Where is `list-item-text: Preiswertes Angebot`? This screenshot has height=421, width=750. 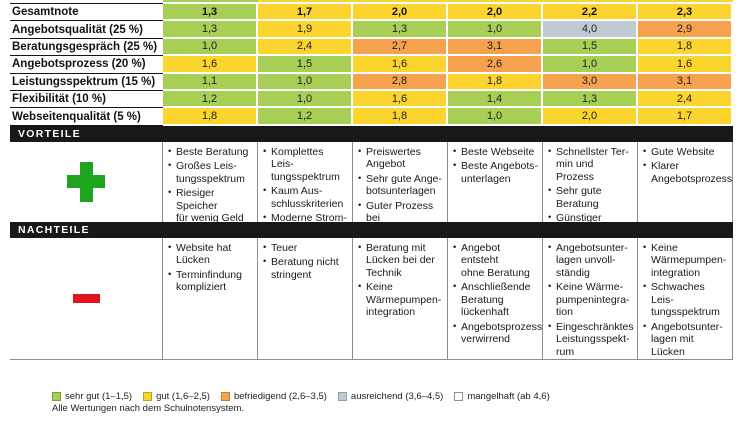
list-item-text: Preiswertes Angebot is located at coordinates (393, 158).